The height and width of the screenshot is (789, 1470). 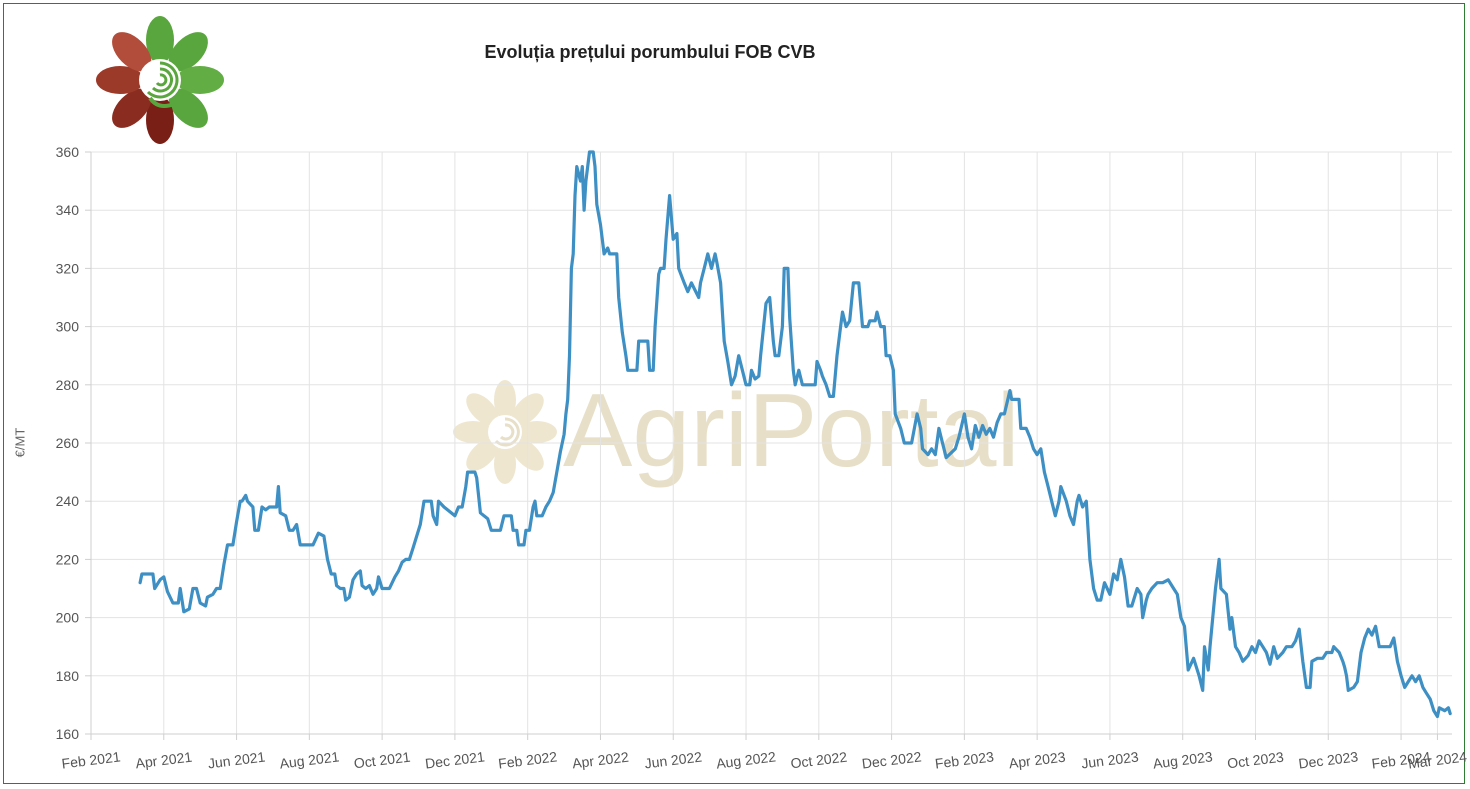 What do you see at coordinates (791, 431) in the screenshot?
I see `watermark-text: AgriPortal` at bounding box center [791, 431].